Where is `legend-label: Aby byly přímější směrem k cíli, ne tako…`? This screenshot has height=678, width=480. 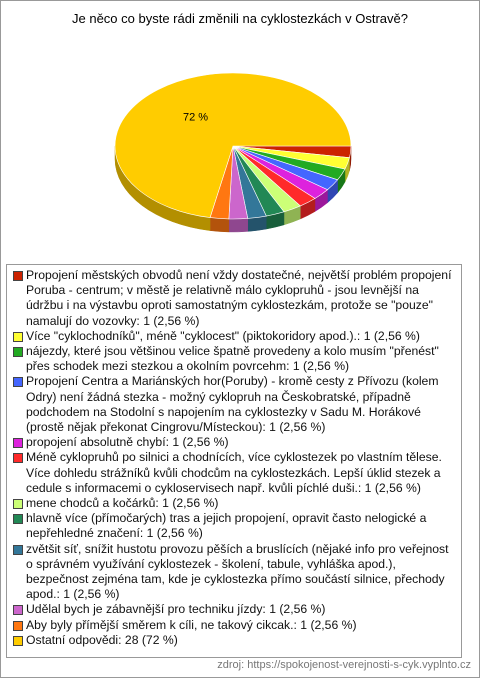 legend-label: Aby byly přímější směrem k cíli, ne tako… is located at coordinates (191, 624).